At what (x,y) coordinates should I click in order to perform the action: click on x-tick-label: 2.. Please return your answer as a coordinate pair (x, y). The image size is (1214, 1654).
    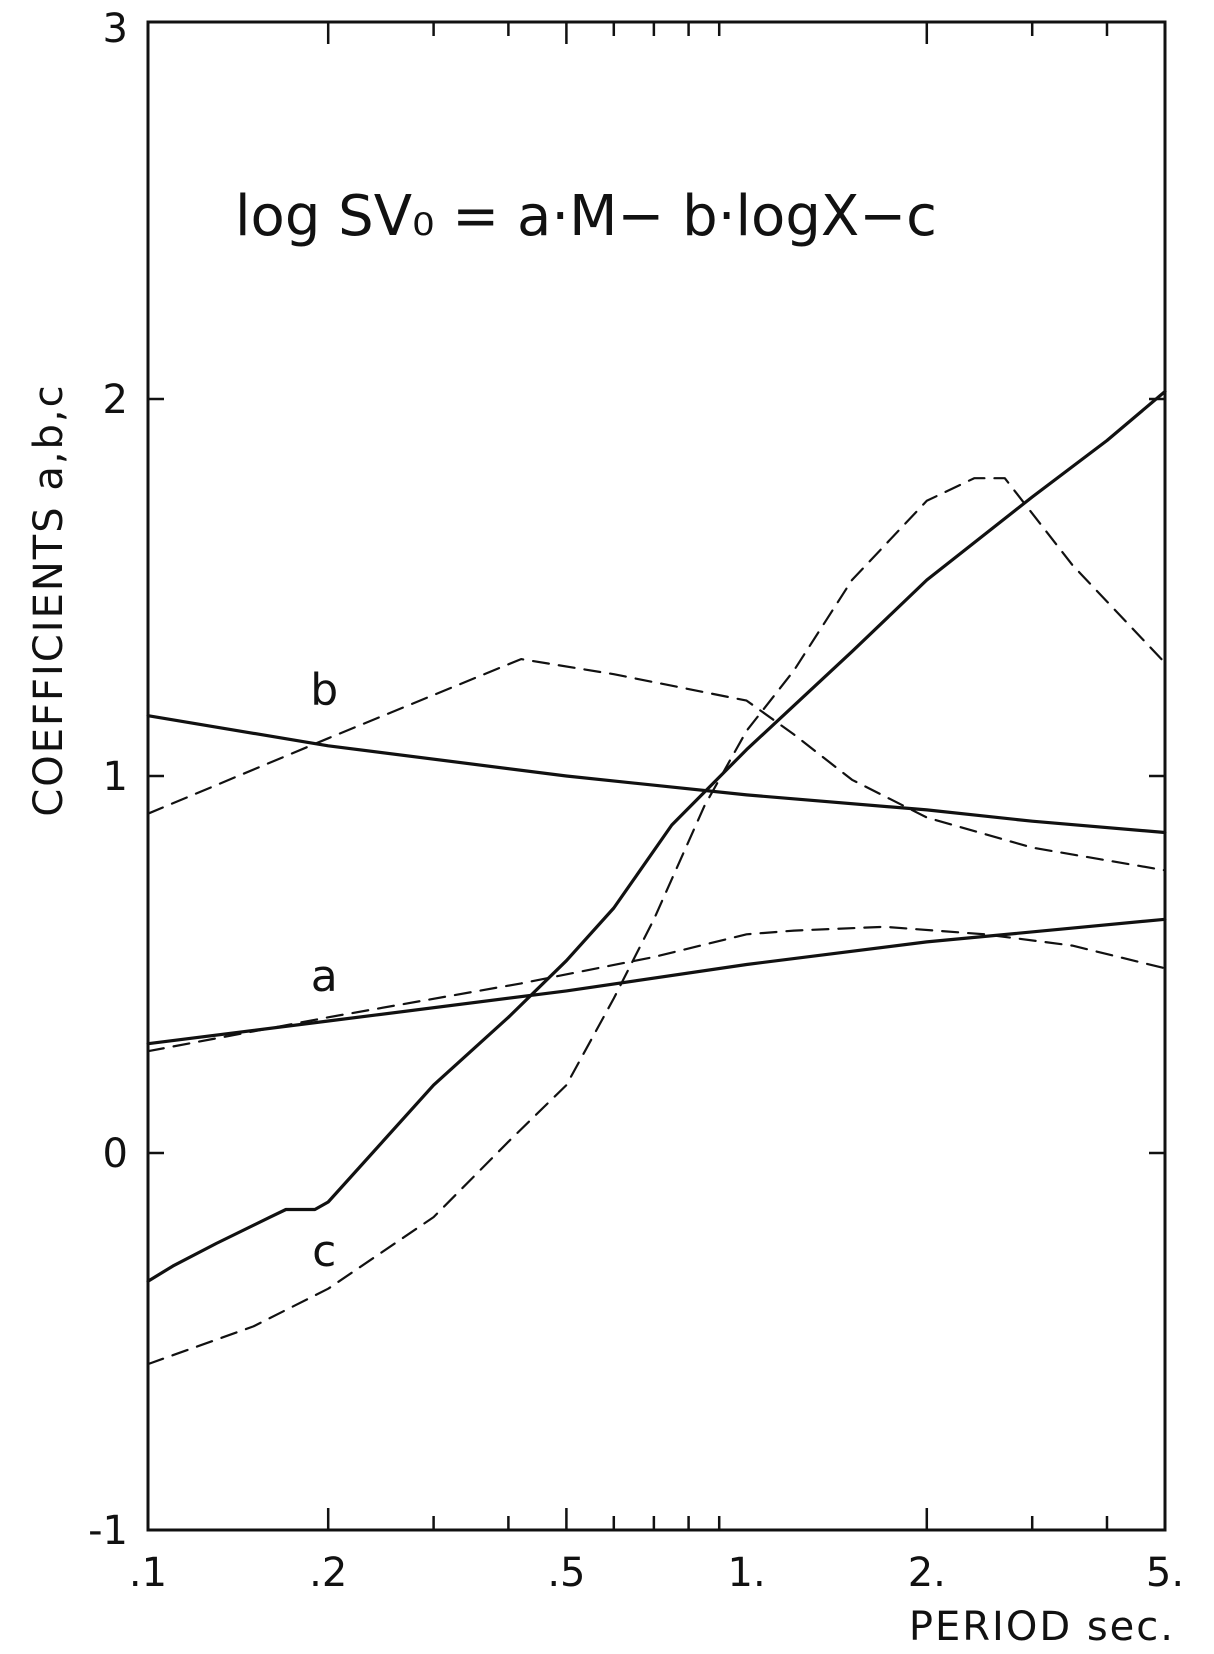
    Looking at the image, I should click on (927, 1573).